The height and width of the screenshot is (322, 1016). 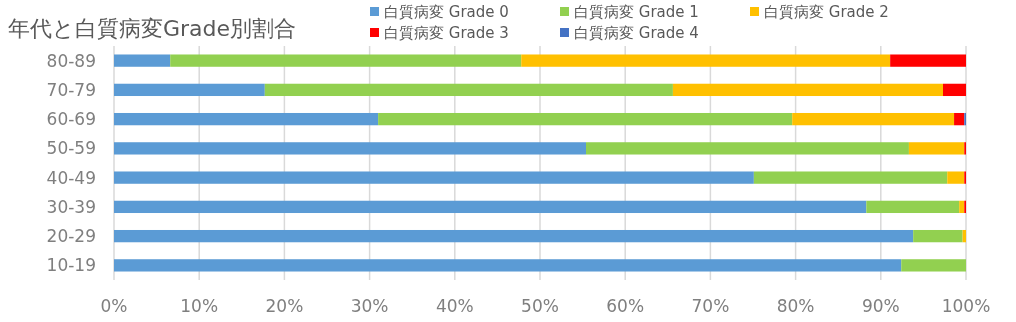 I want to click on legend-label: 白質病変 Grade 1, so click(x=636, y=12).